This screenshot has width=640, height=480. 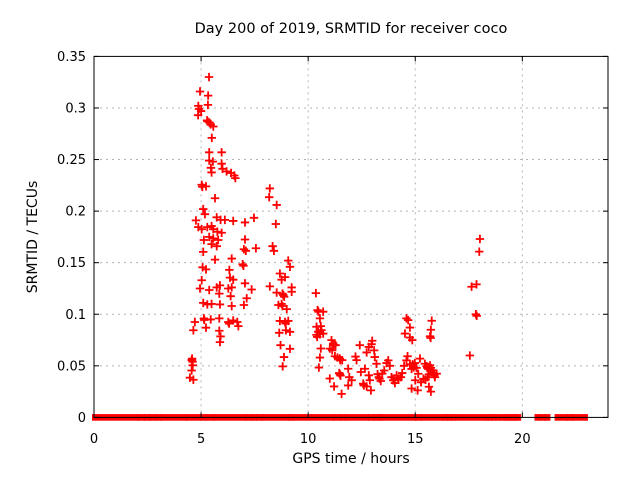 What do you see at coordinates (201, 439) in the screenshot?
I see `x-tick-label: 5` at bounding box center [201, 439].